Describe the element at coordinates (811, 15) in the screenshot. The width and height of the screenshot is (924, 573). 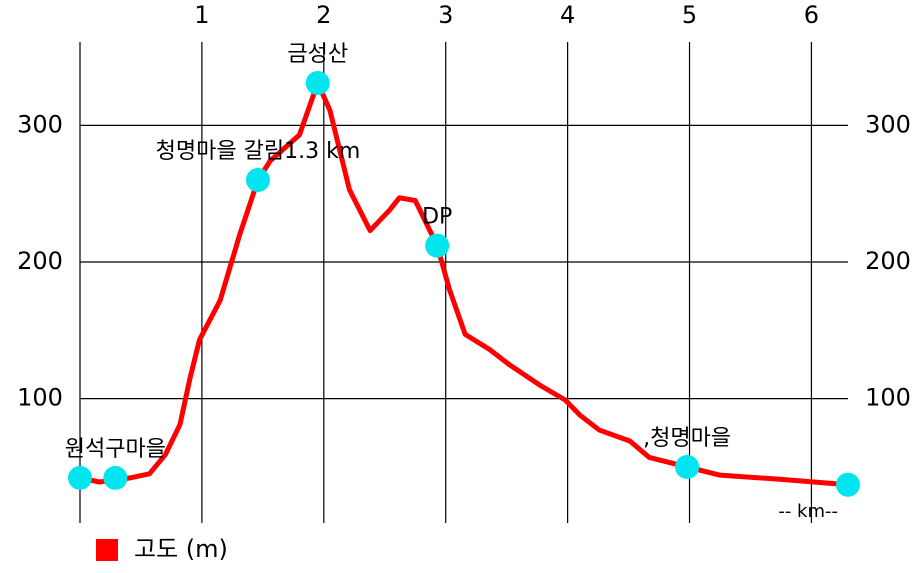
I see `x-tick-label: 6` at that location.